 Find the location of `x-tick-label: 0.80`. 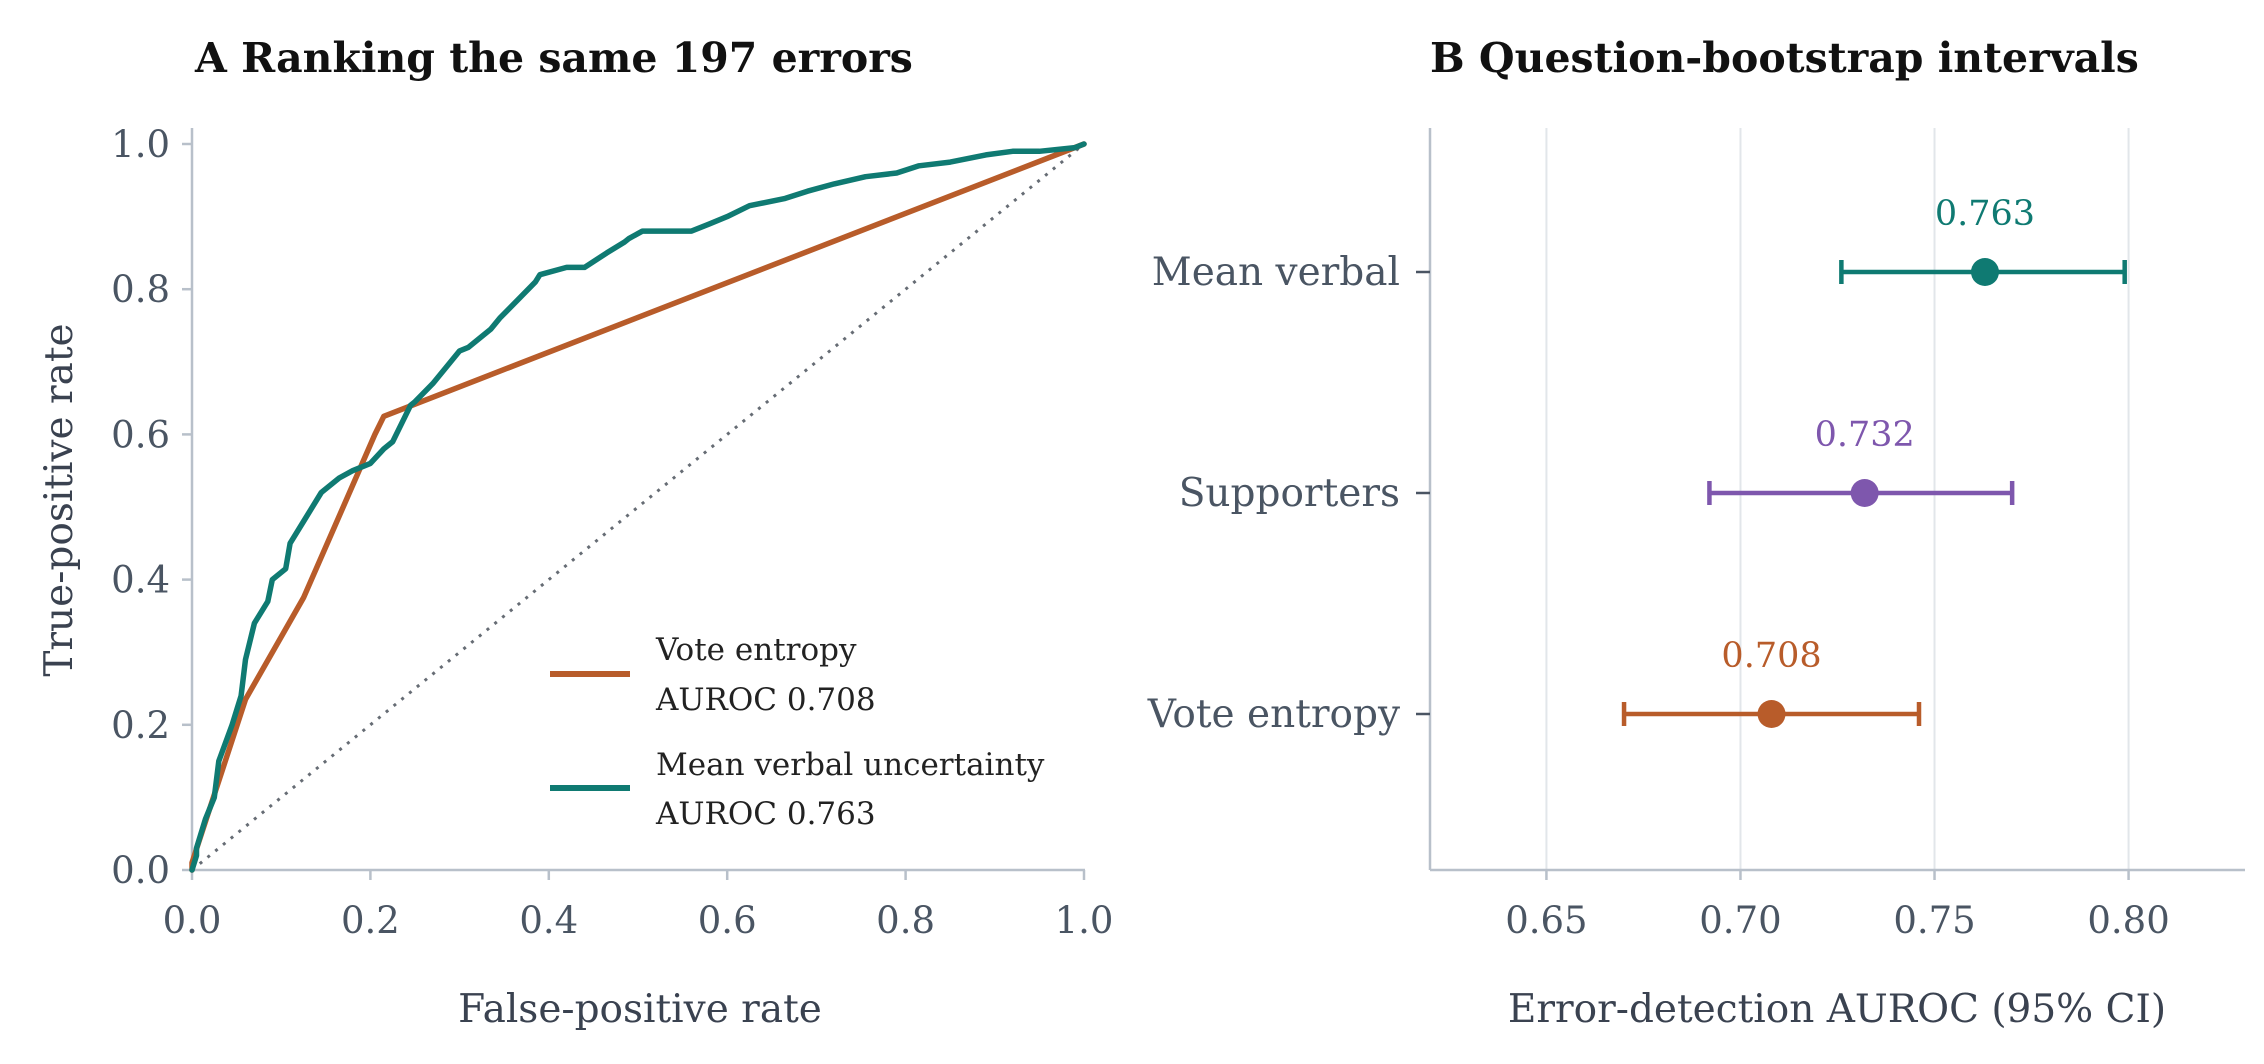

x-tick-label: 0.80 is located at coordinates (2128, 920).